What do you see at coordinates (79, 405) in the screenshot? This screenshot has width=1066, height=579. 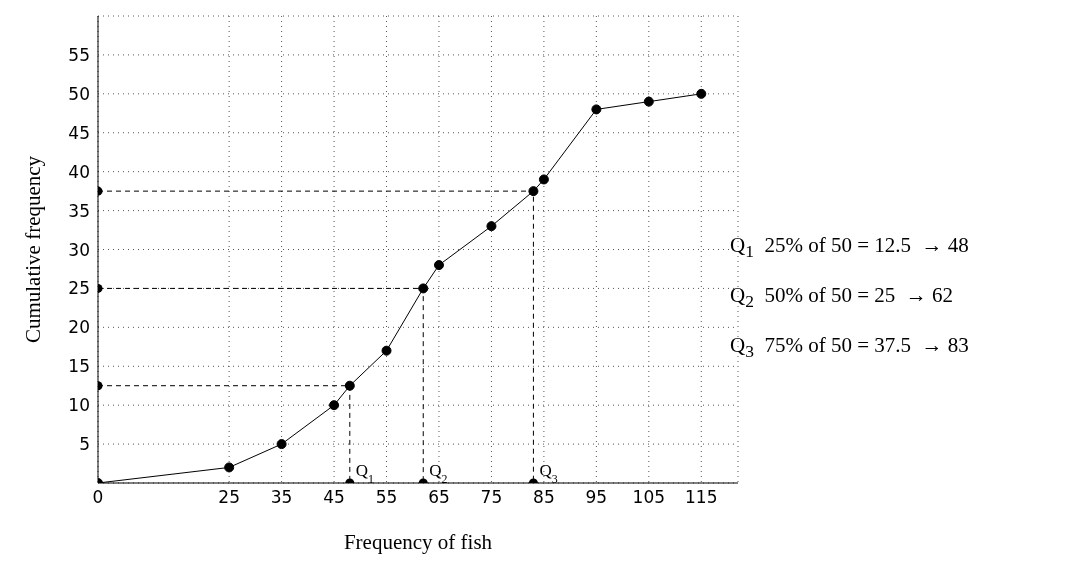 I see `y-tick-label: 10` at bounding box center [79, 405].